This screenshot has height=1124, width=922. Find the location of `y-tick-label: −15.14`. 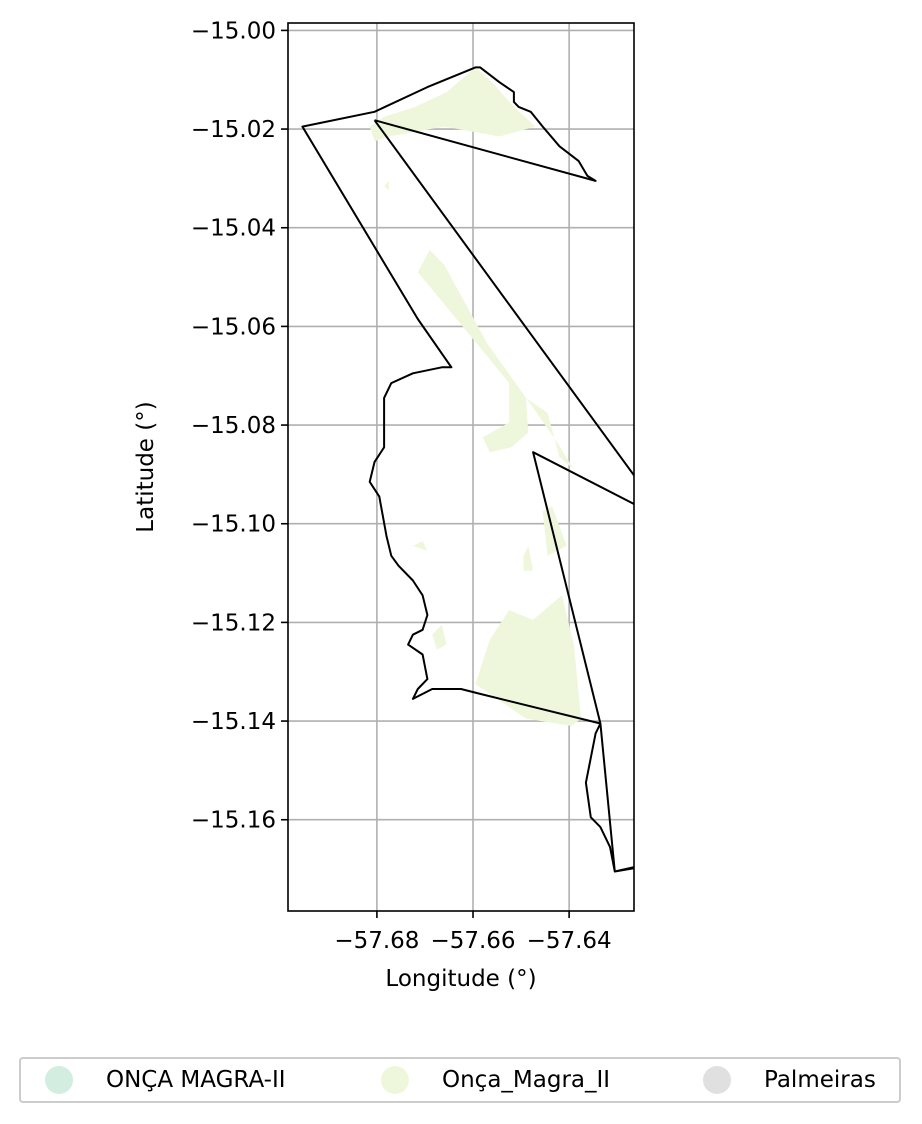

y-tick-label: −15.14 is located at coordinates (233, 722).